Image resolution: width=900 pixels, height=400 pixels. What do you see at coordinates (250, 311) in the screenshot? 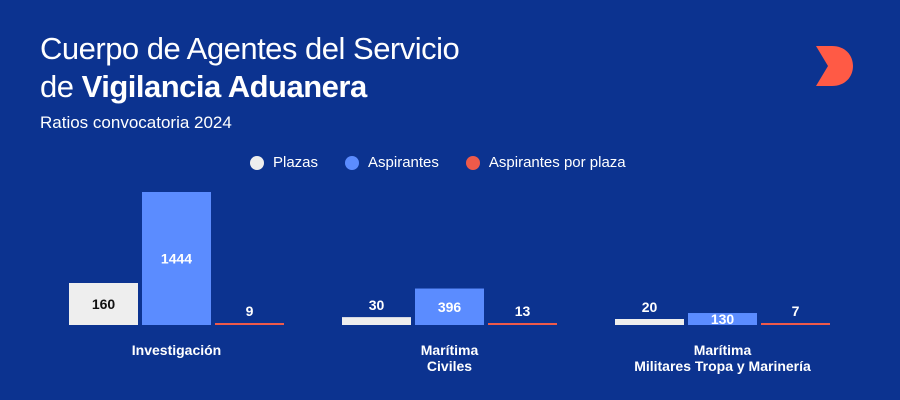
I see `bar-label-ratio-0: 9` at bounding box center [250, 311].